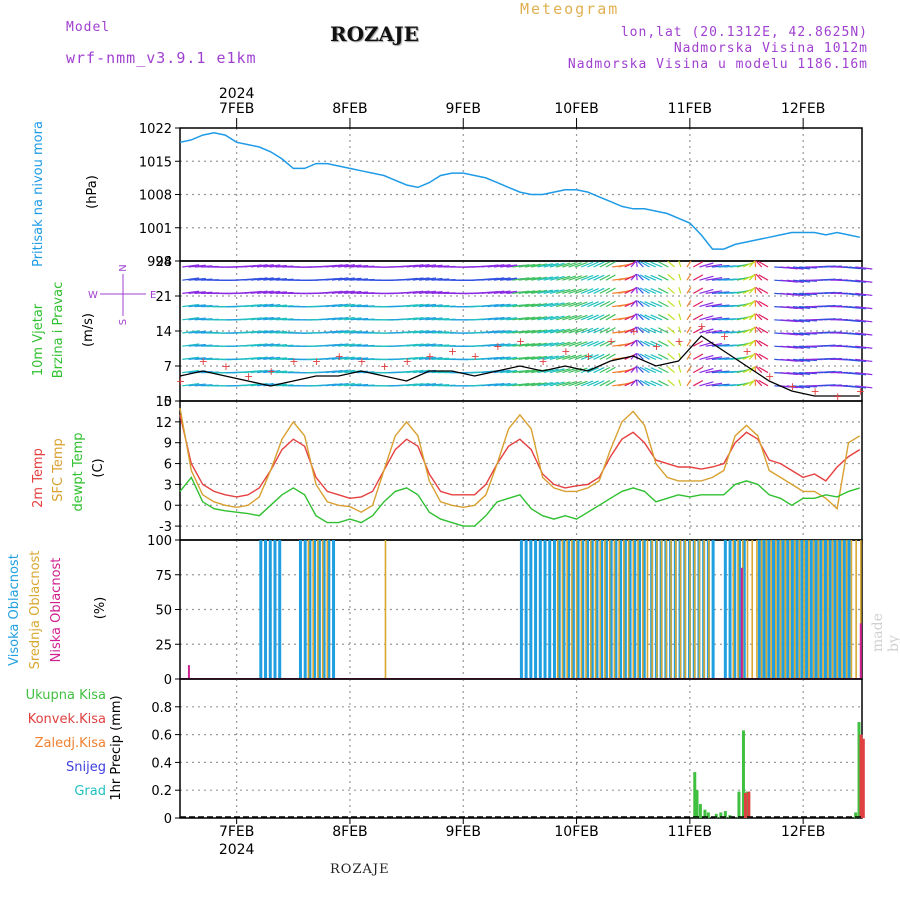 The width and height of the screenshot is (900, 900). What do you see at coordinates (168, 485) in the screenshot?
I see `y-tick-label: 3` at bounding box center [168, 485].